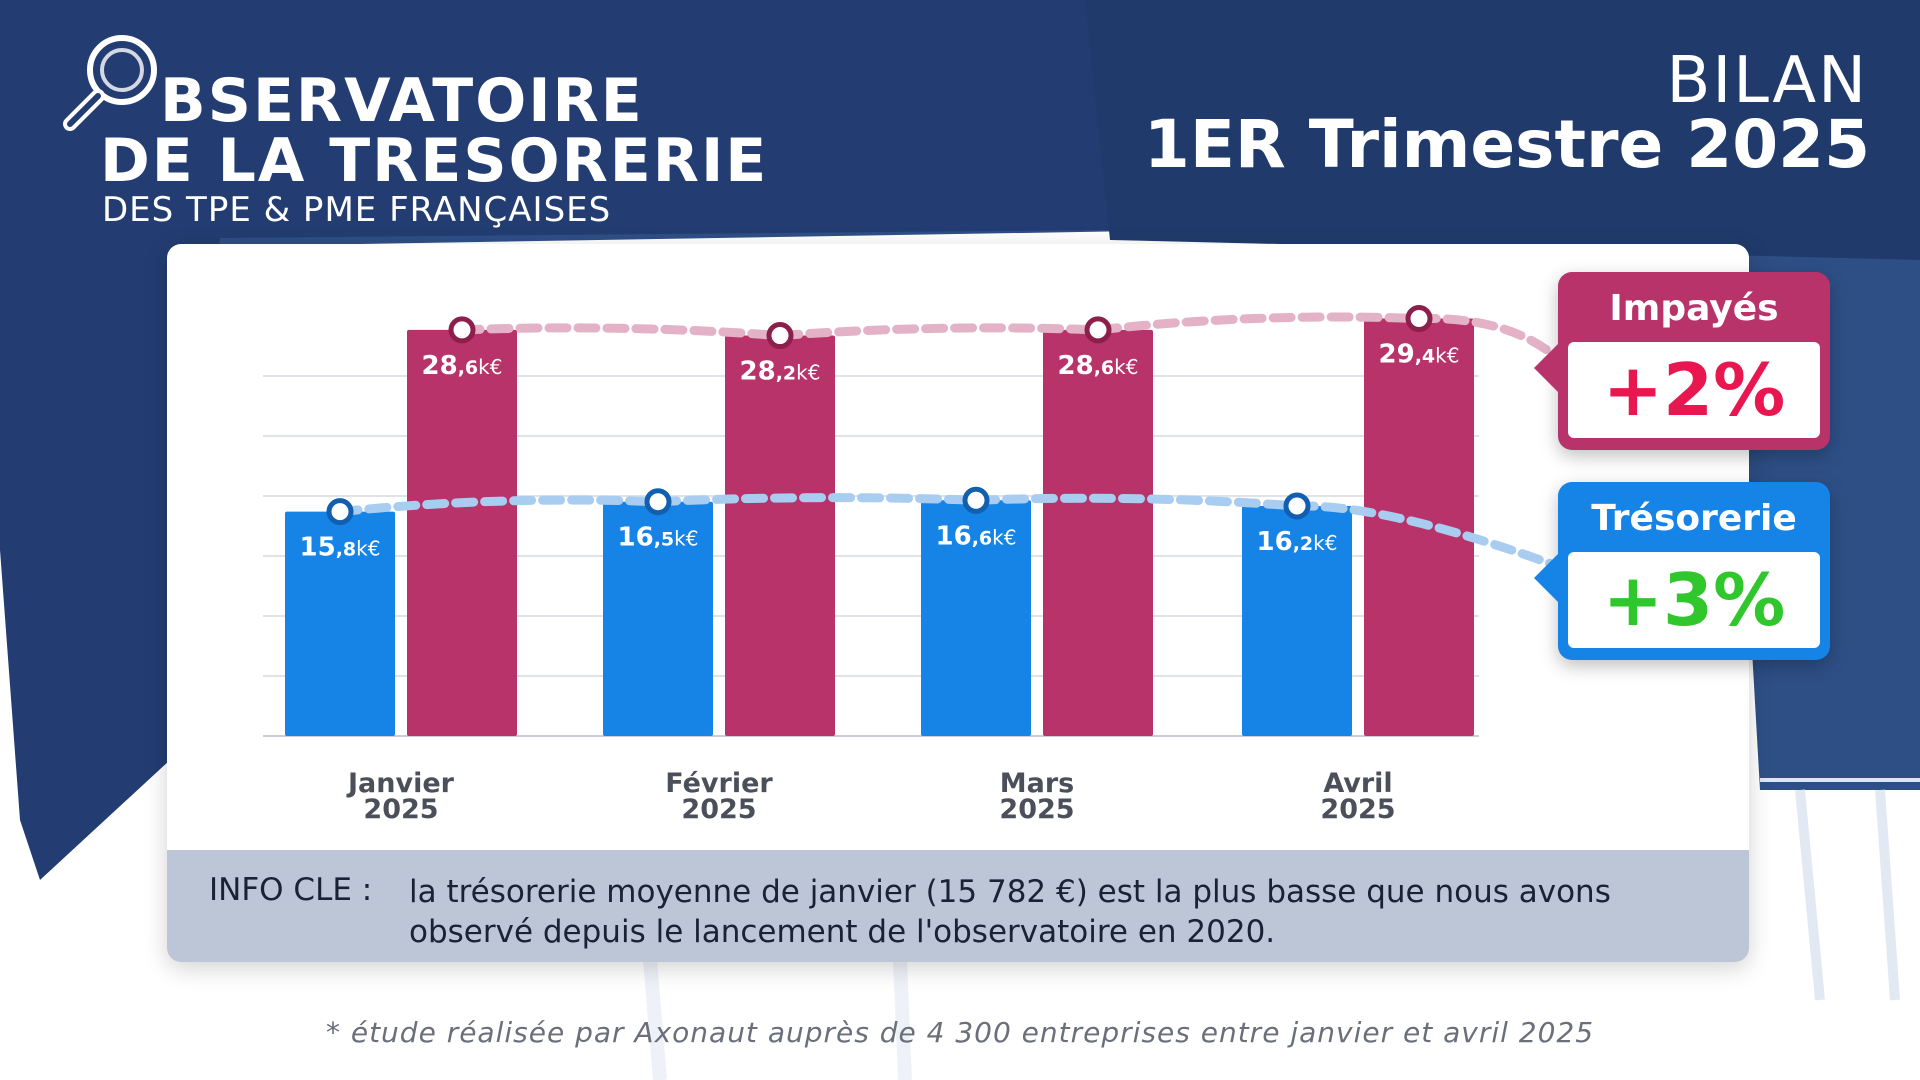 The width and height of the screenshot is (1920, 1080). I want to click on brand-line-3: DES TPE & PME FRANÇAISES, so click(357, 210).